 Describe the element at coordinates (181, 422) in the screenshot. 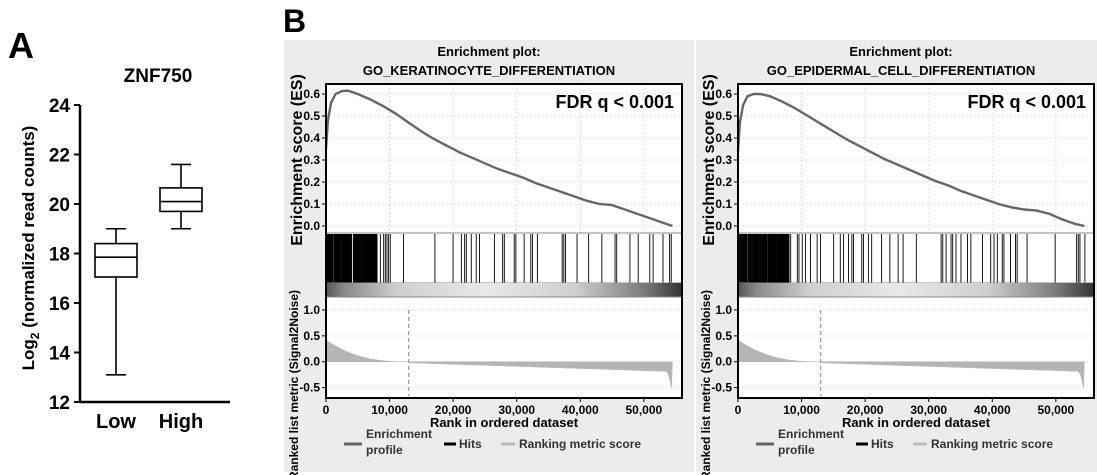

I see `boxplot-category-label: High` at that location.